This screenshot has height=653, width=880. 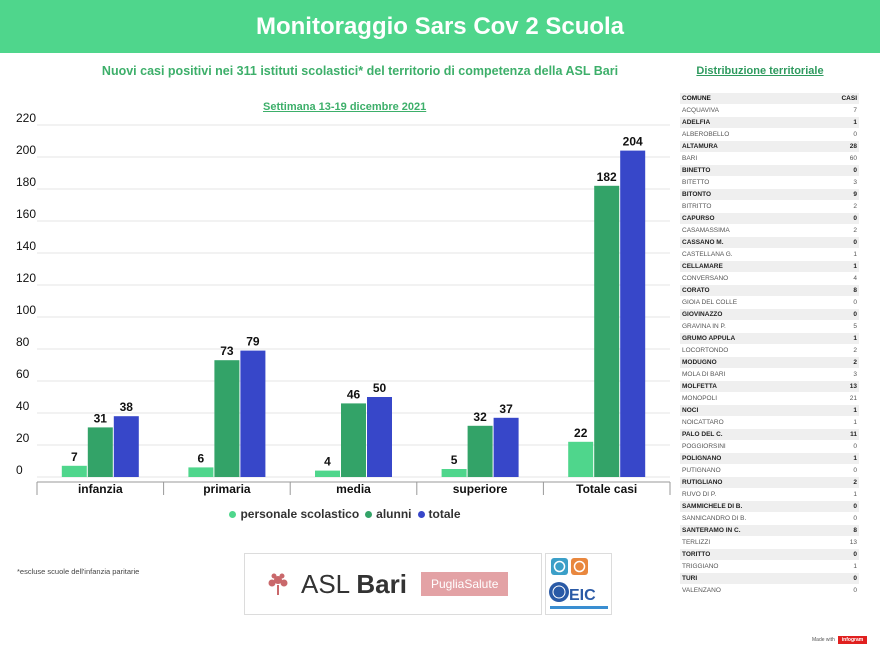 What do you see at coordinates (700, 146) in the screenshot?
I see `comune-cell: ALTAMURA` at bounding box center [700, 146].